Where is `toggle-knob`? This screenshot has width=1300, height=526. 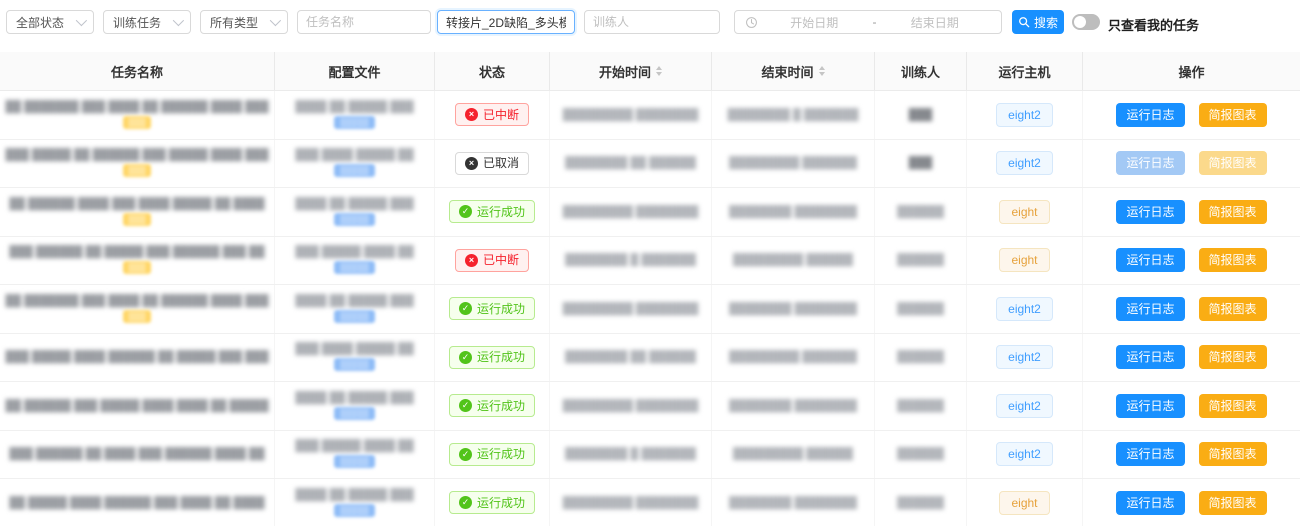 toggle-knob is located at coordinates (1080, 22).